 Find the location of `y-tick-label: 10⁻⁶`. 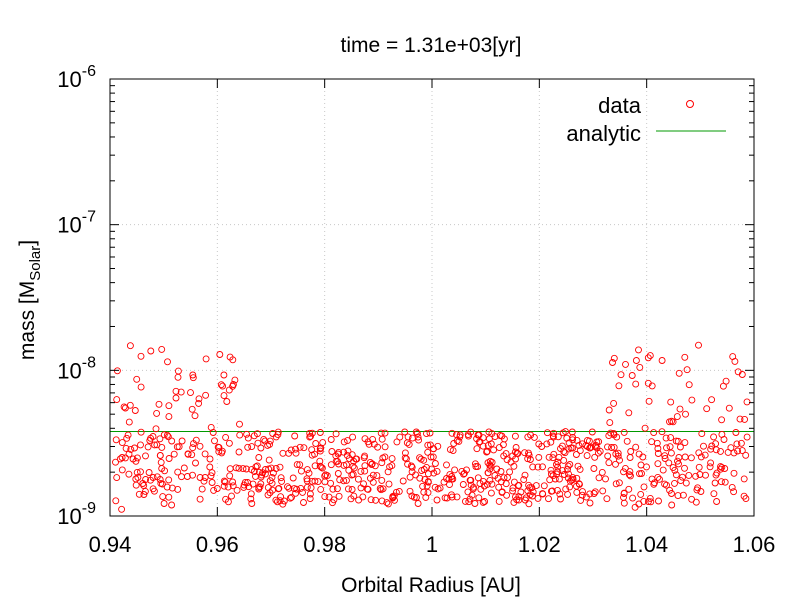

y-tick-label: 10⁻⁶ is located at coordinates (76, 77).